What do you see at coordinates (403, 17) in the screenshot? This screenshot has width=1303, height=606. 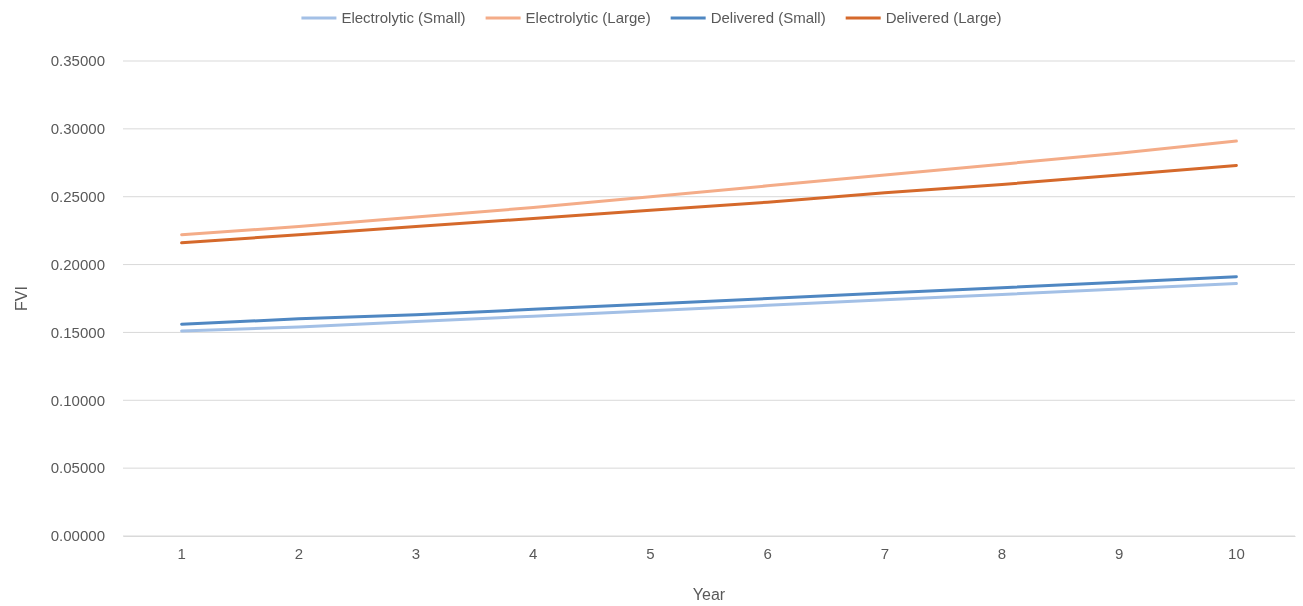 I see `legend-label: Electrolytic (Small)` at bounding box center [403, 17].